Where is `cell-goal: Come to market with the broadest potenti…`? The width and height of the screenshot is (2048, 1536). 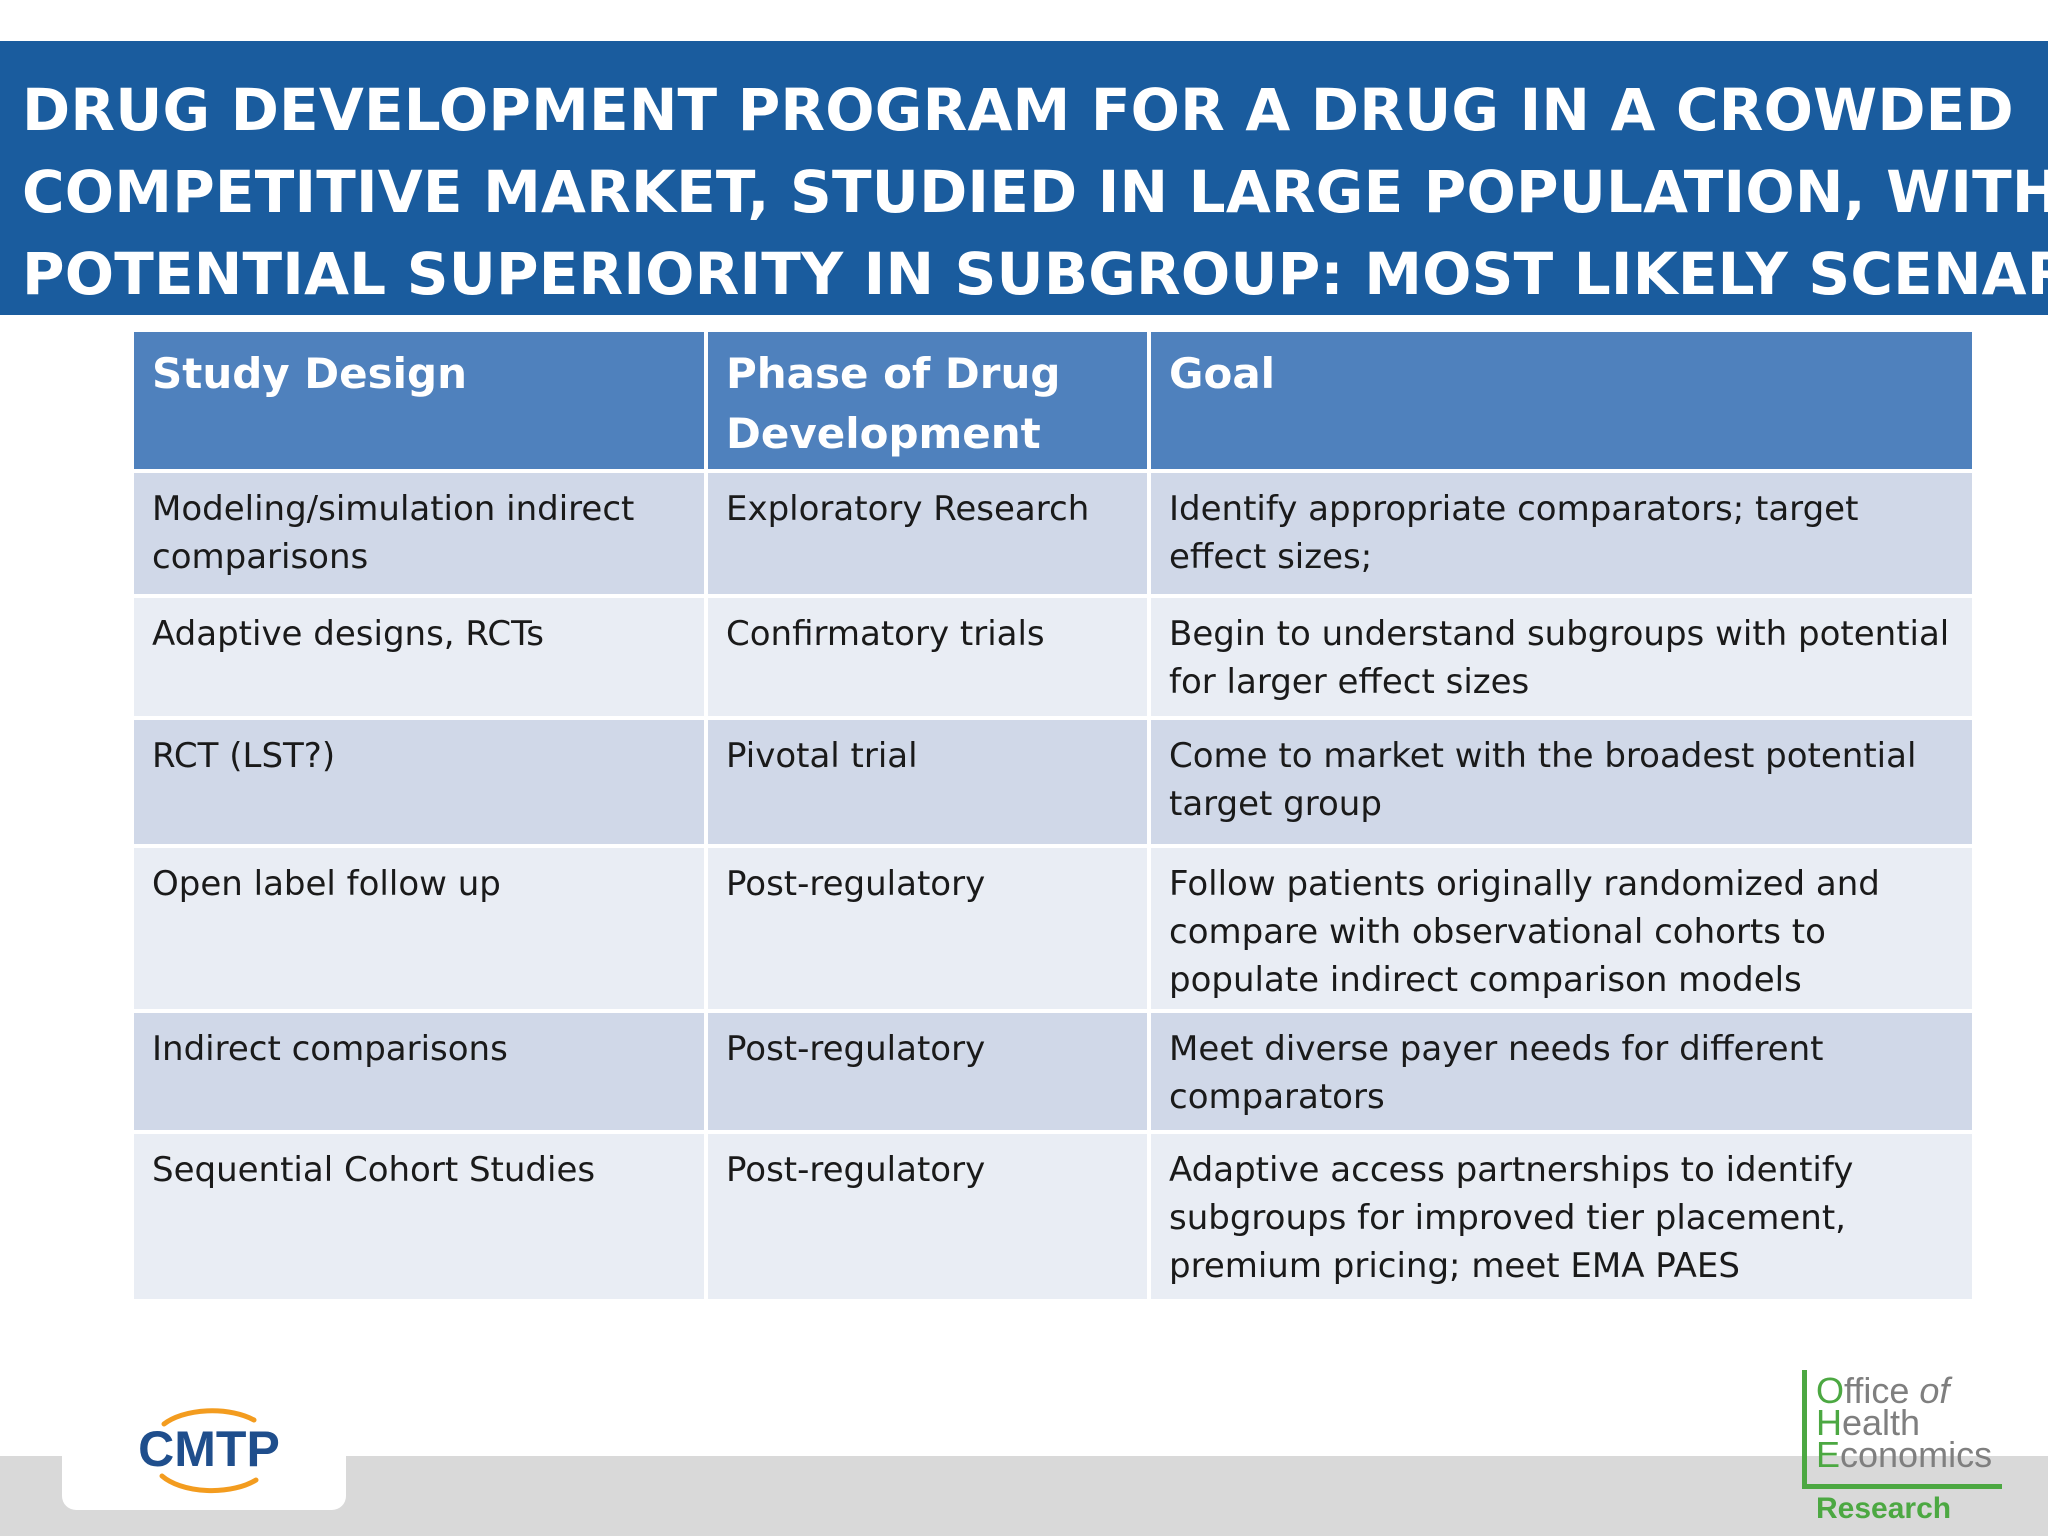 cell-goal: Come to market with the broadest potenti… is located at coordinates (1561, 782).